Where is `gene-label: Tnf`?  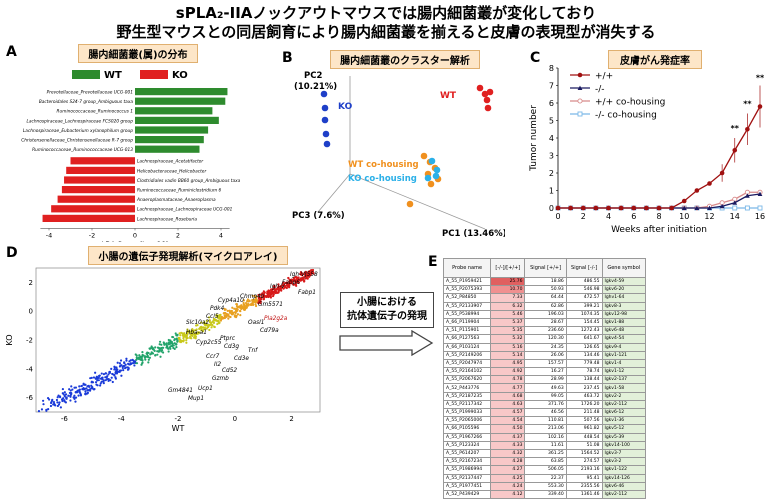 gene-label: Tnf is located at coordinates (253, 351).